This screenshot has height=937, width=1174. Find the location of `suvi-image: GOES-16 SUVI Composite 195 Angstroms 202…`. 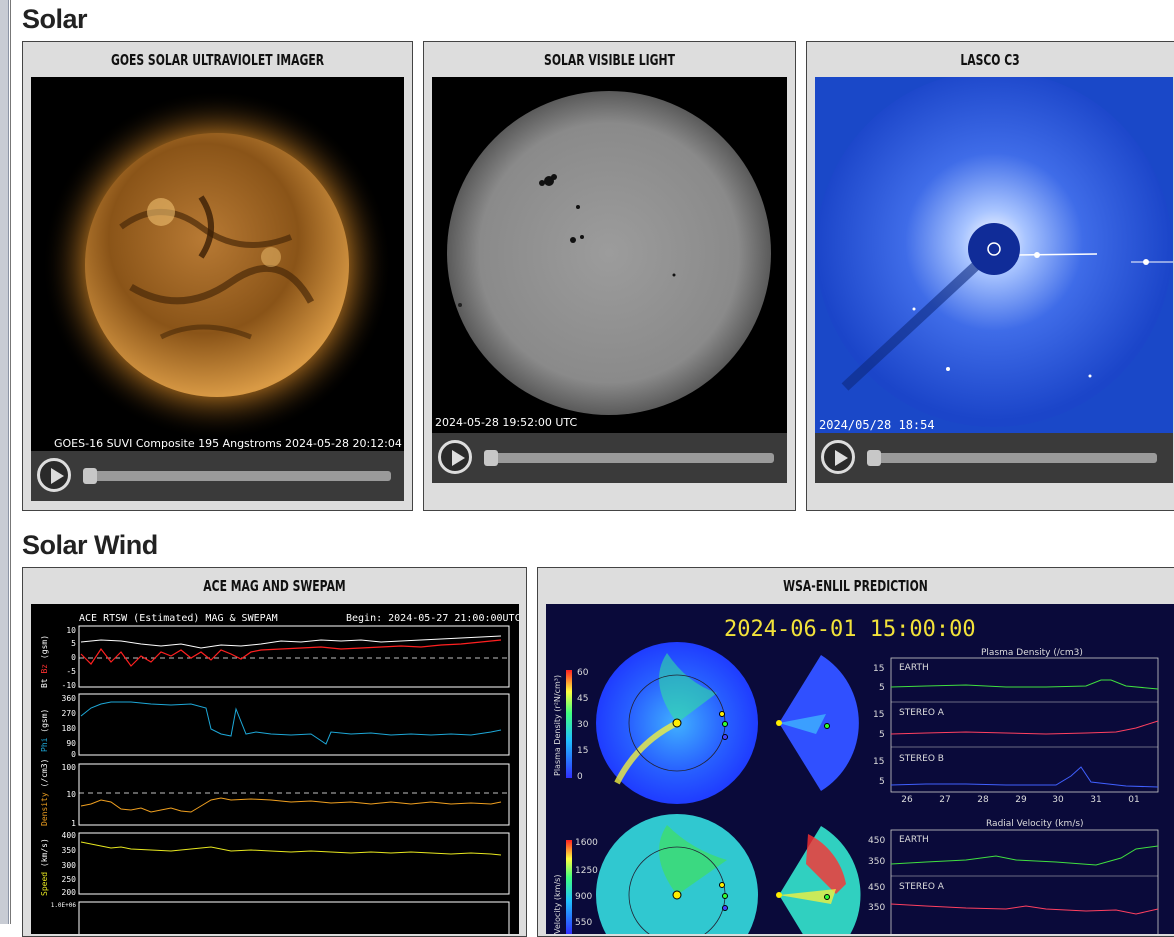

suvi-image: GOES-16 SUVI Composite 195 Angstroms 202… is located at coordinates (217, 264).